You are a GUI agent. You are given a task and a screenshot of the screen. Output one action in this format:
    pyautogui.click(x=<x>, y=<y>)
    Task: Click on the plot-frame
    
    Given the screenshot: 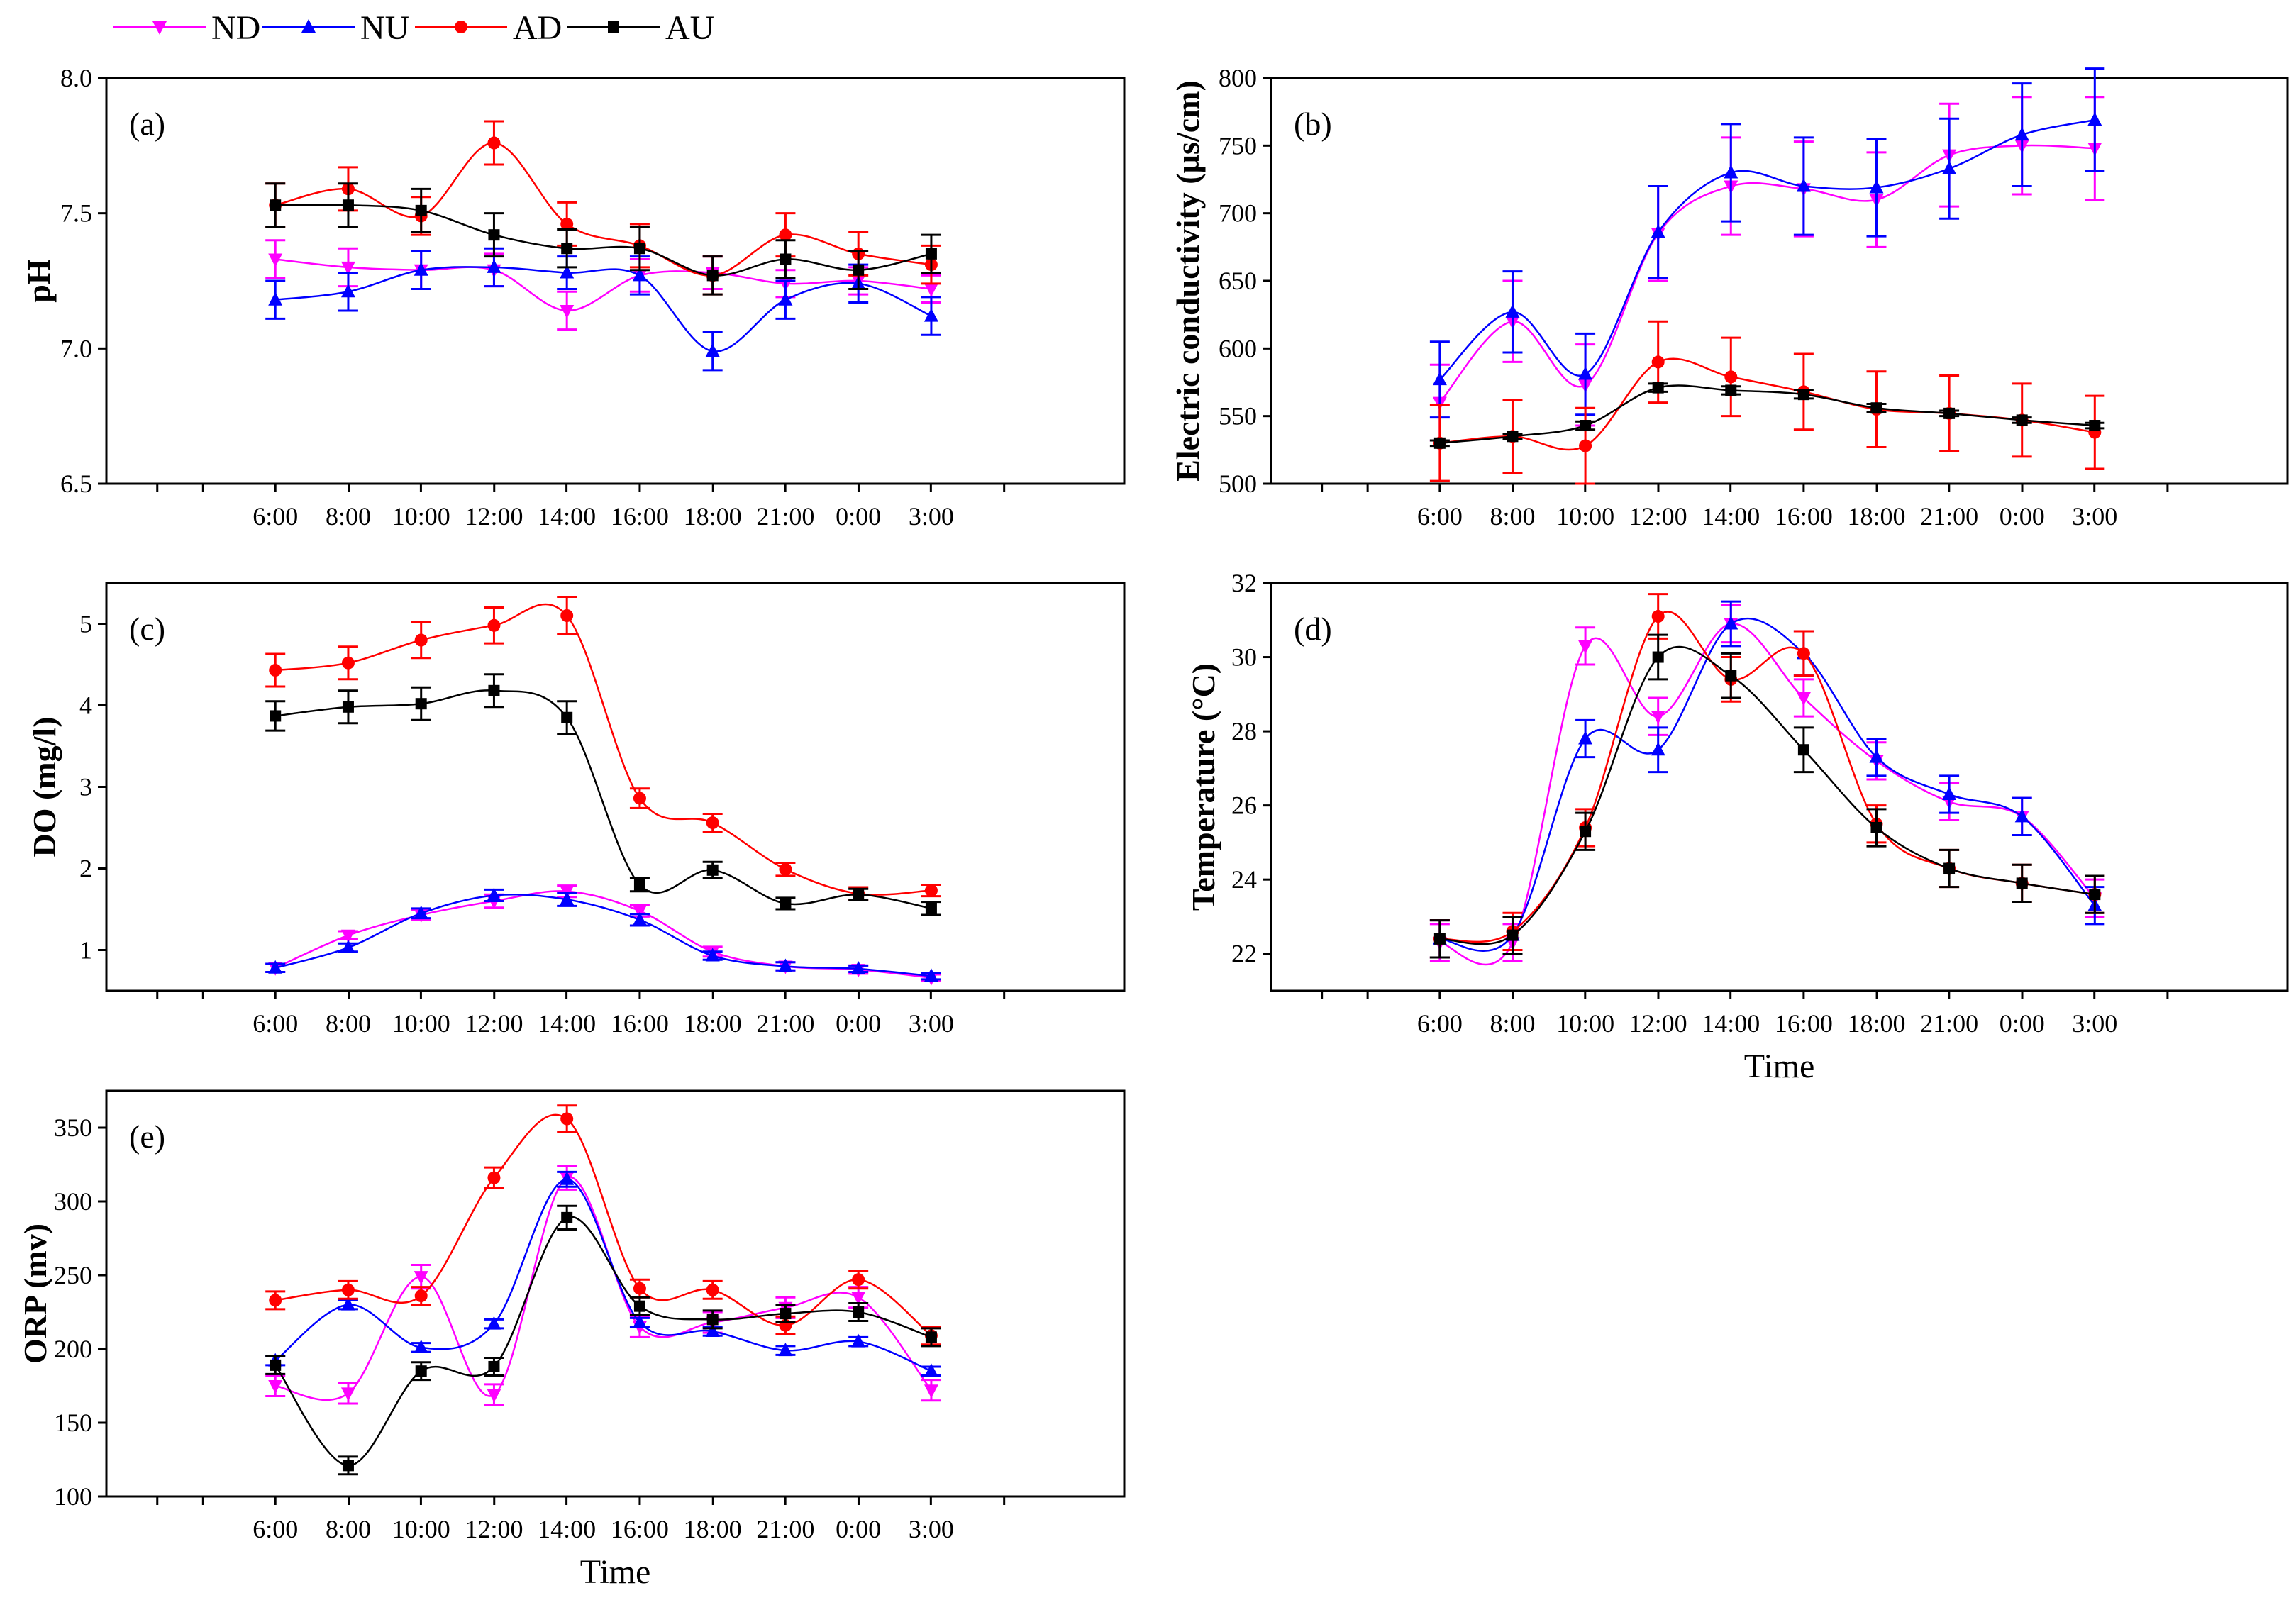 What is the action you would take?
    pyautogui.click(x=1779, y=281)
    